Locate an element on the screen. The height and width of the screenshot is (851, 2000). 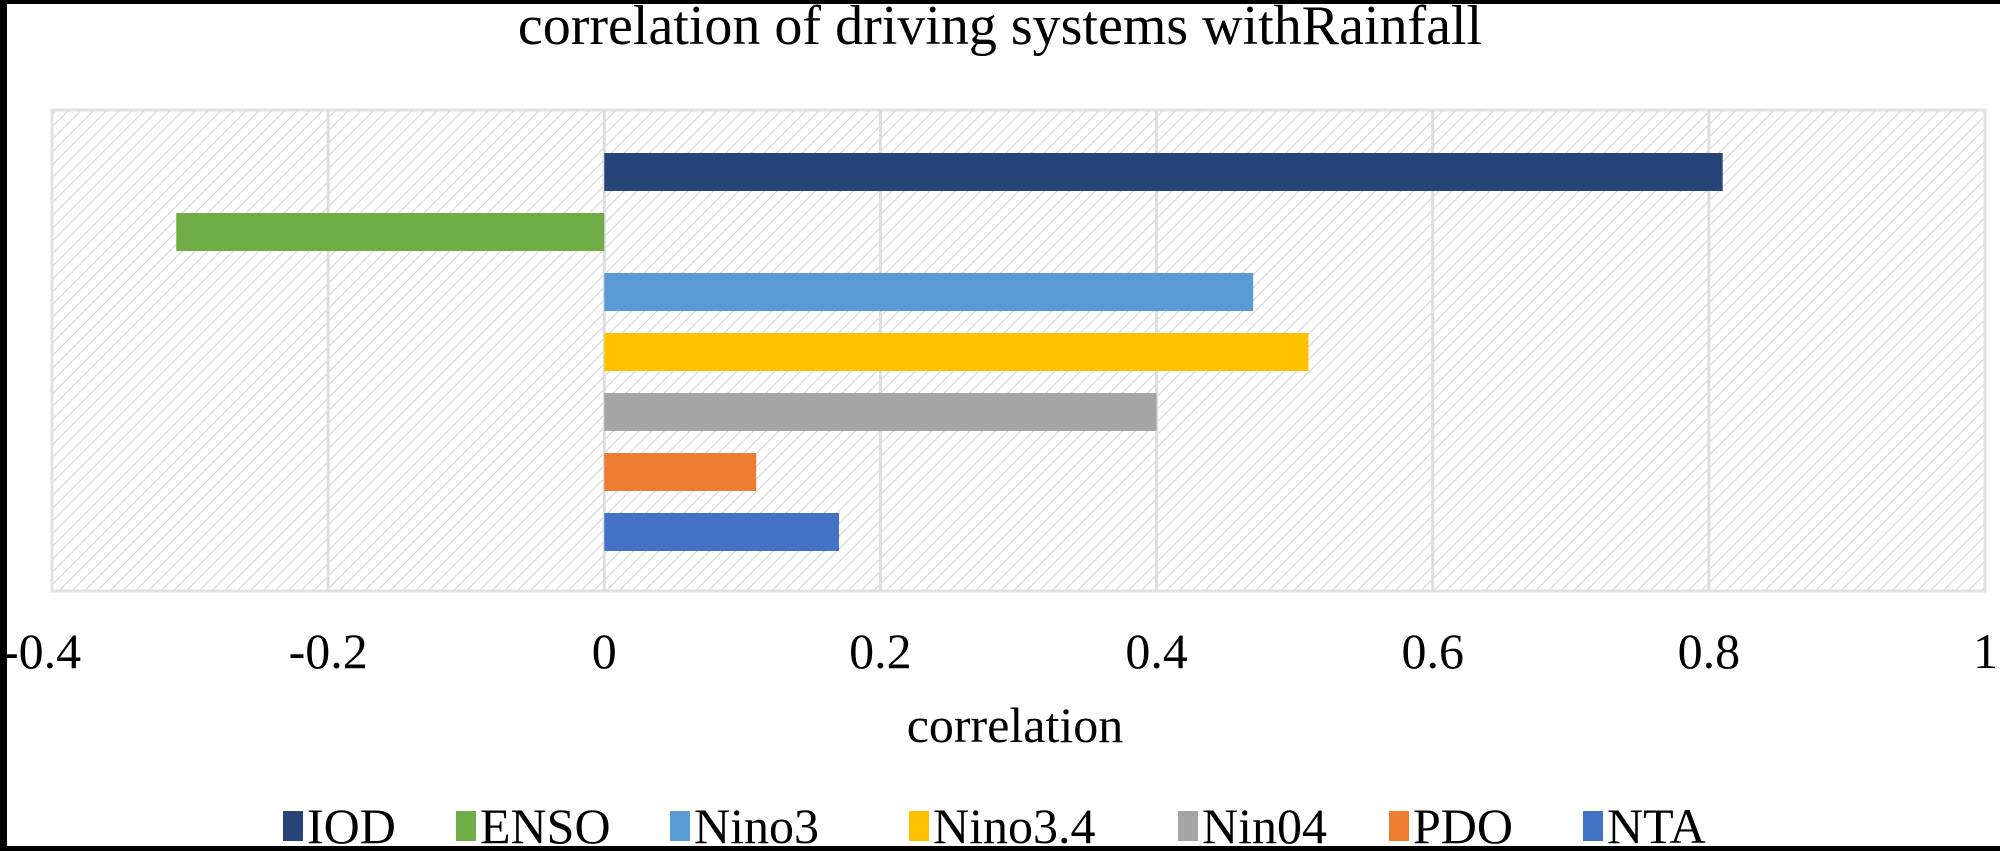
bar-nin04 is located at coordinates (880, 412).